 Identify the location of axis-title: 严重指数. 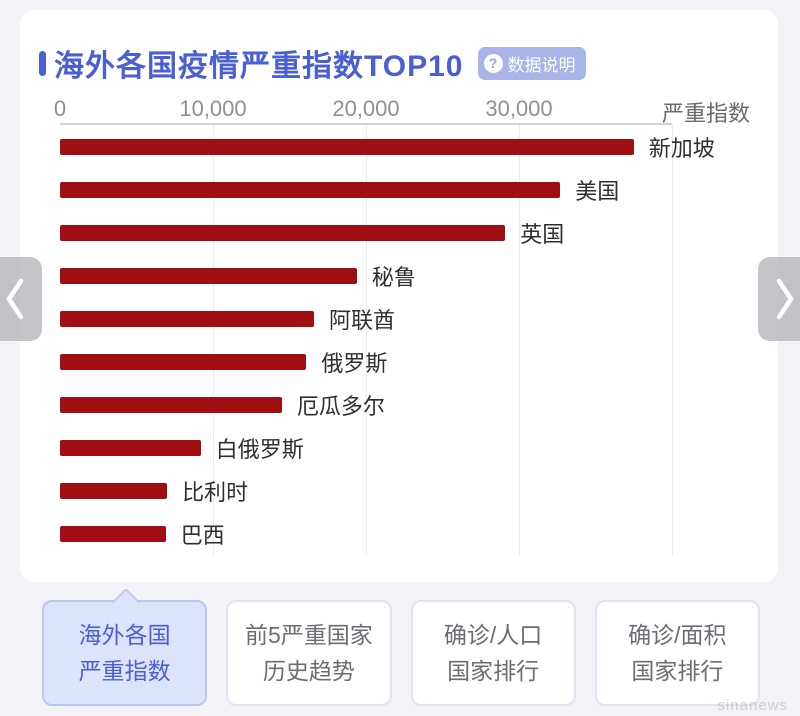
(705, 113).